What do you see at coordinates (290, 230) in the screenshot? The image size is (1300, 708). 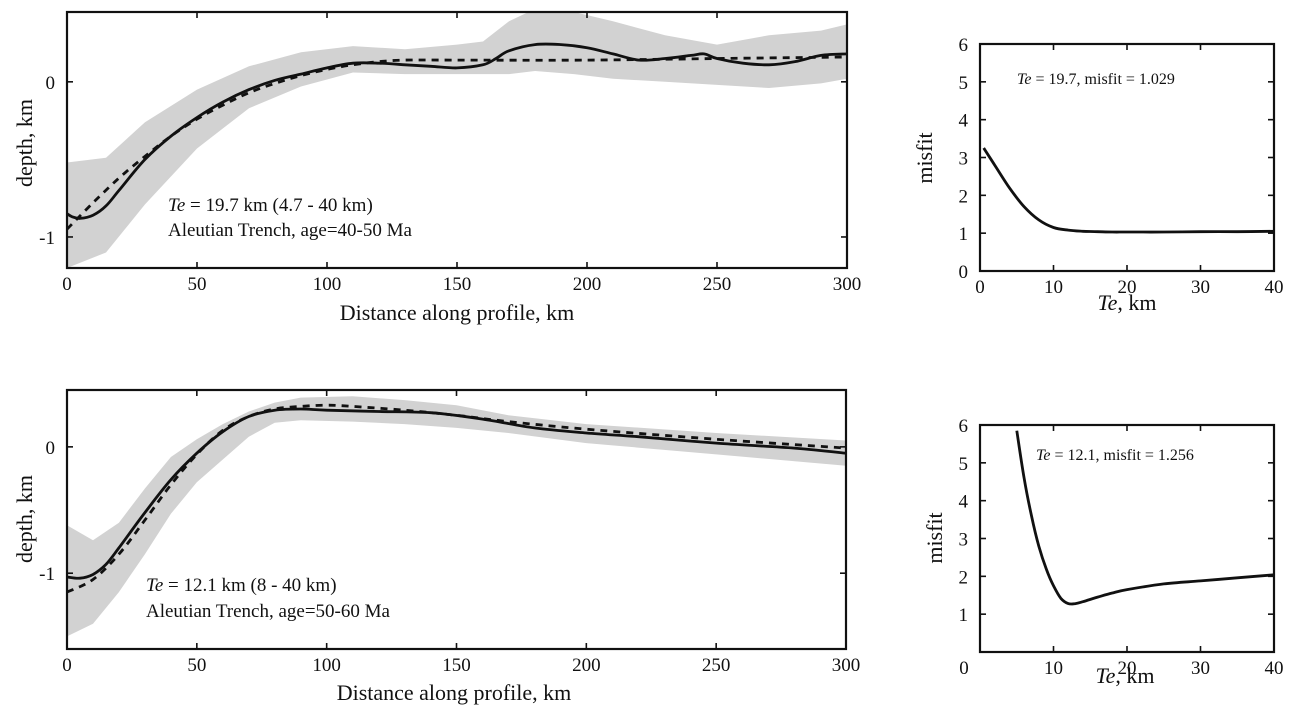 I see `trench-annotation: Aleutian Trench, age=40-50 Ma` at bounding box center [290, 230].